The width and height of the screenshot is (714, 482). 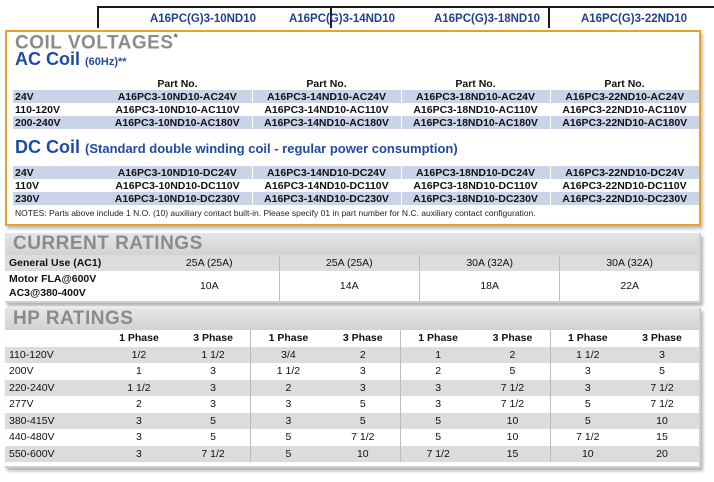 What do you see at coordinates (475, 198) in the screenshot?
I see `table-cell: A16PC3-18ND10-DC230V` at bounding box center [475, 198].